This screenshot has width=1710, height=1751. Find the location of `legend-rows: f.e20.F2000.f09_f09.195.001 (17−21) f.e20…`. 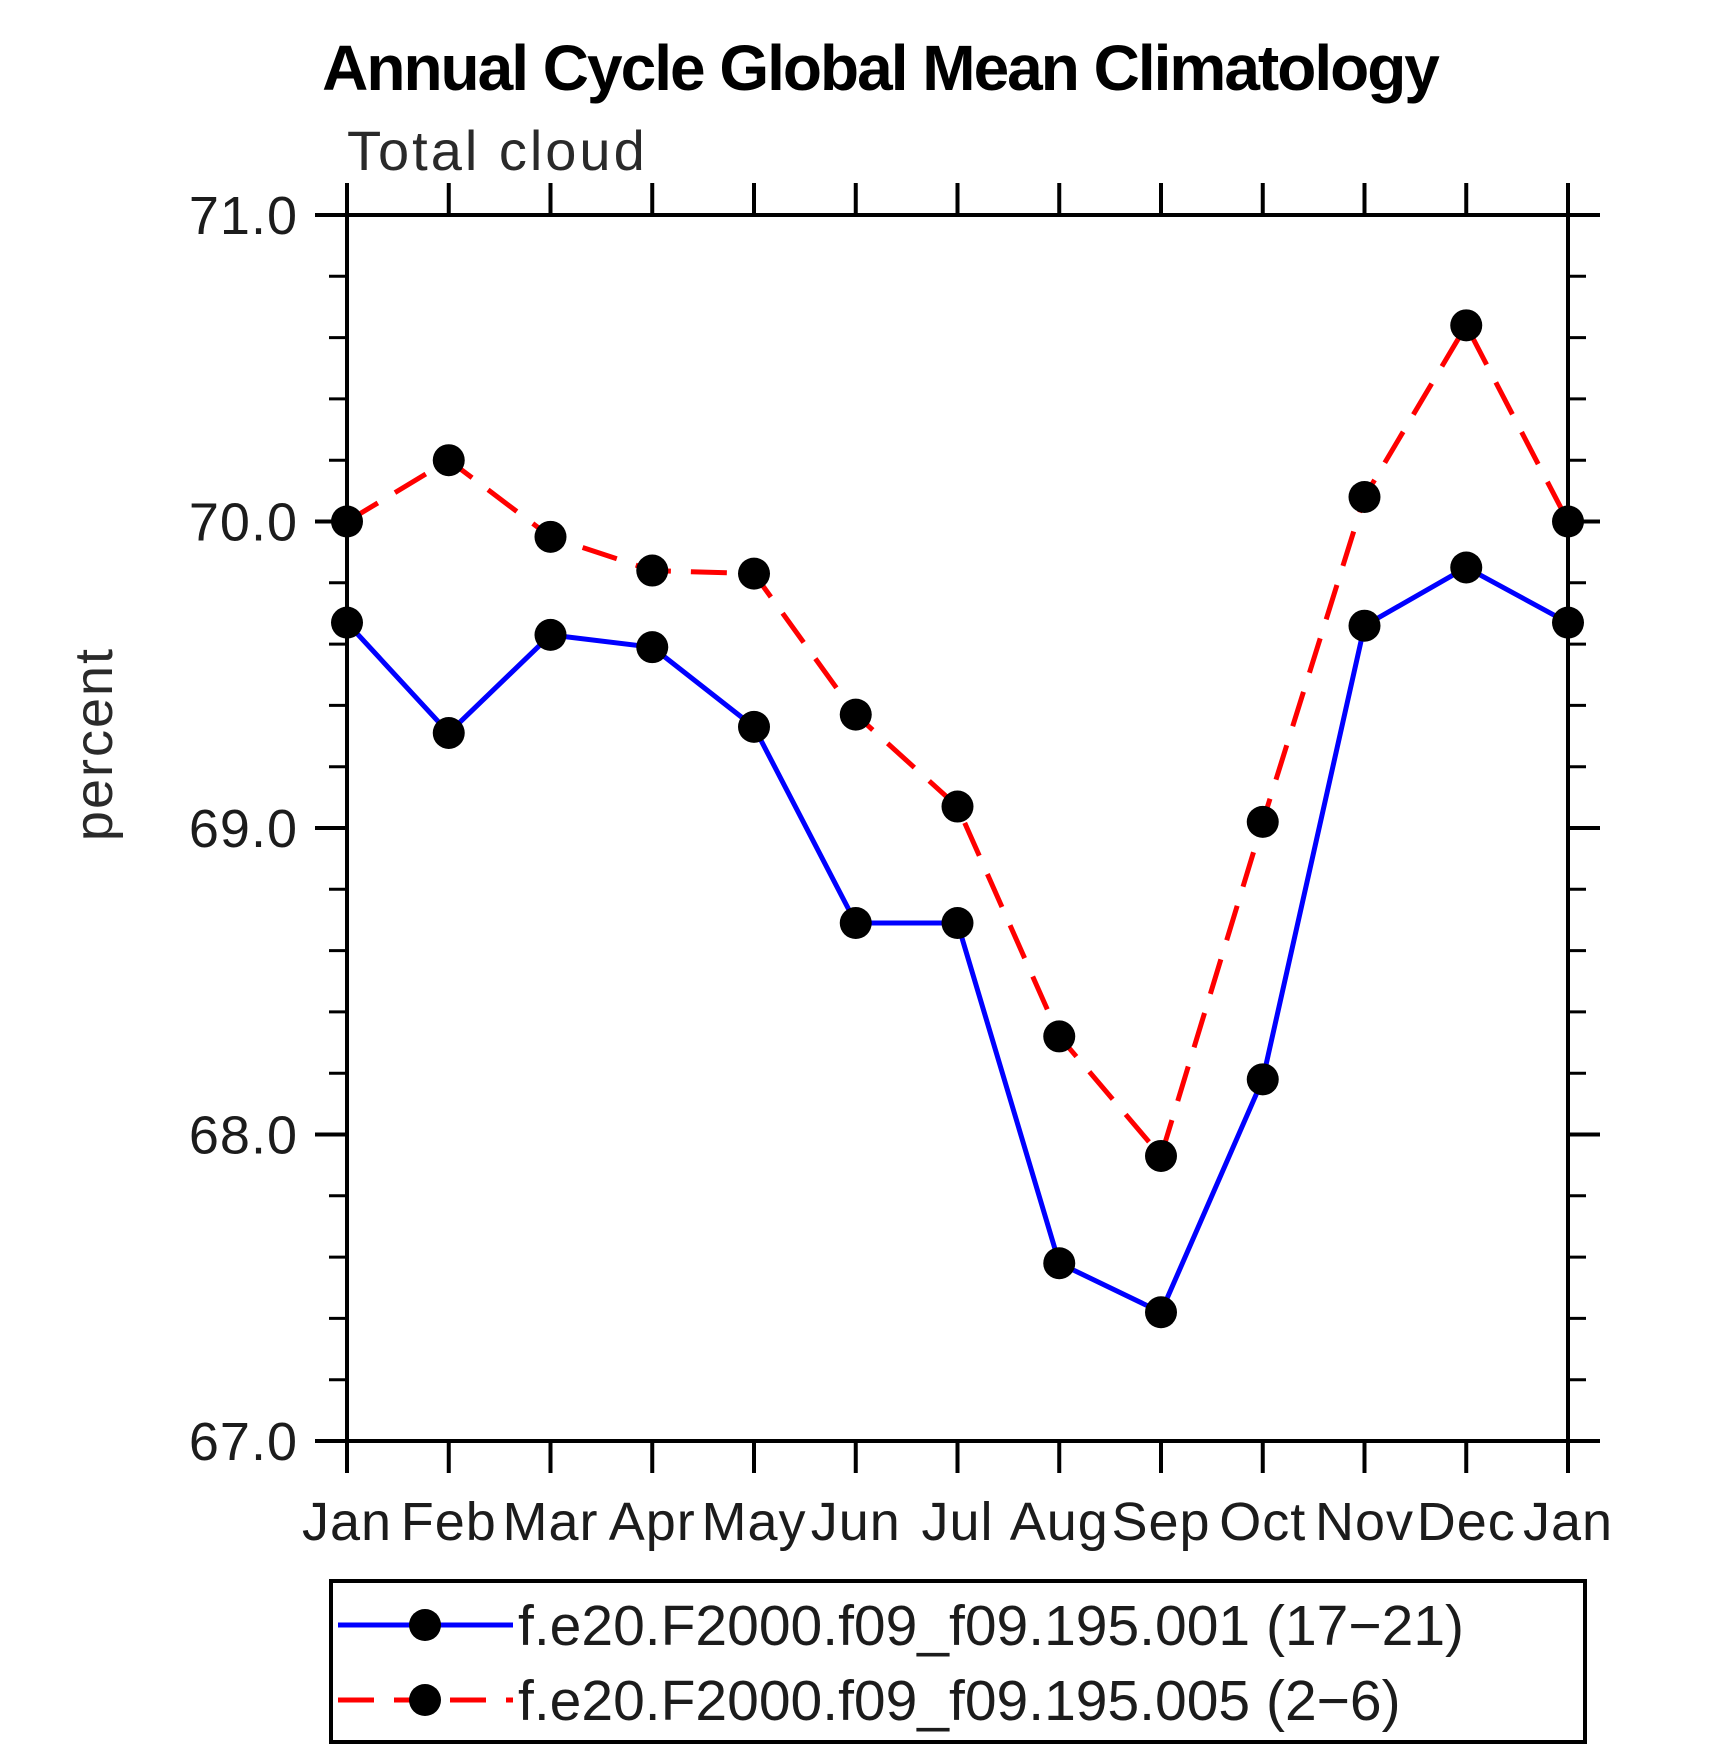

legend-rows: f.e20.F2000.f09_f09.195.001 (17−21) f.e20… is located at coordinates (901, 1663).